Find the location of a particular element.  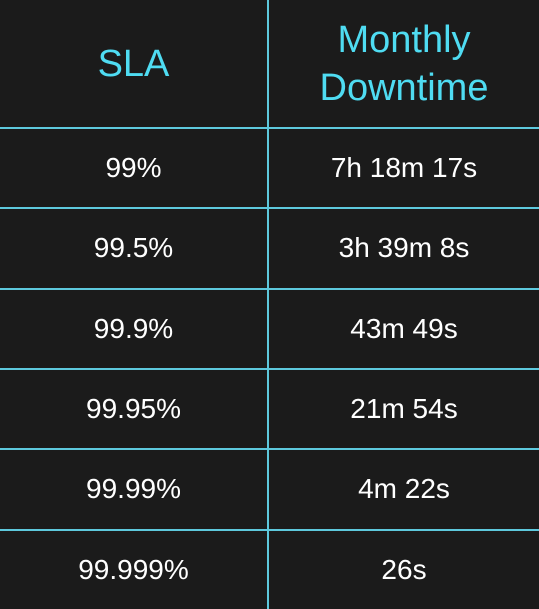

table-row: 99.9% 43m 49s is located at coordinates (269, 329).